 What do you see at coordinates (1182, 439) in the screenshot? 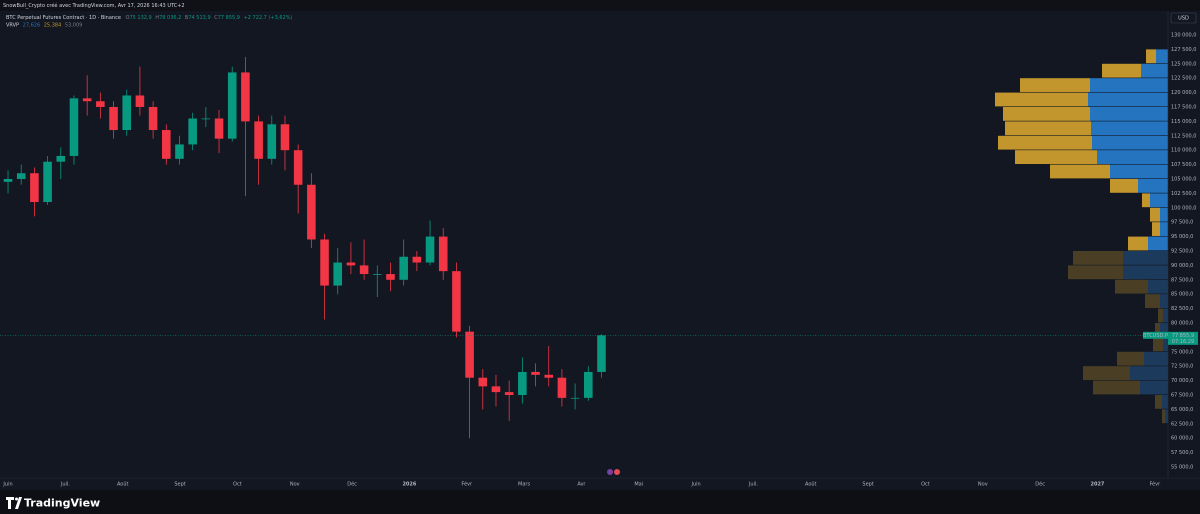
I see `y-tick-label: 60 000,0` at bounding box center [1182, 439].